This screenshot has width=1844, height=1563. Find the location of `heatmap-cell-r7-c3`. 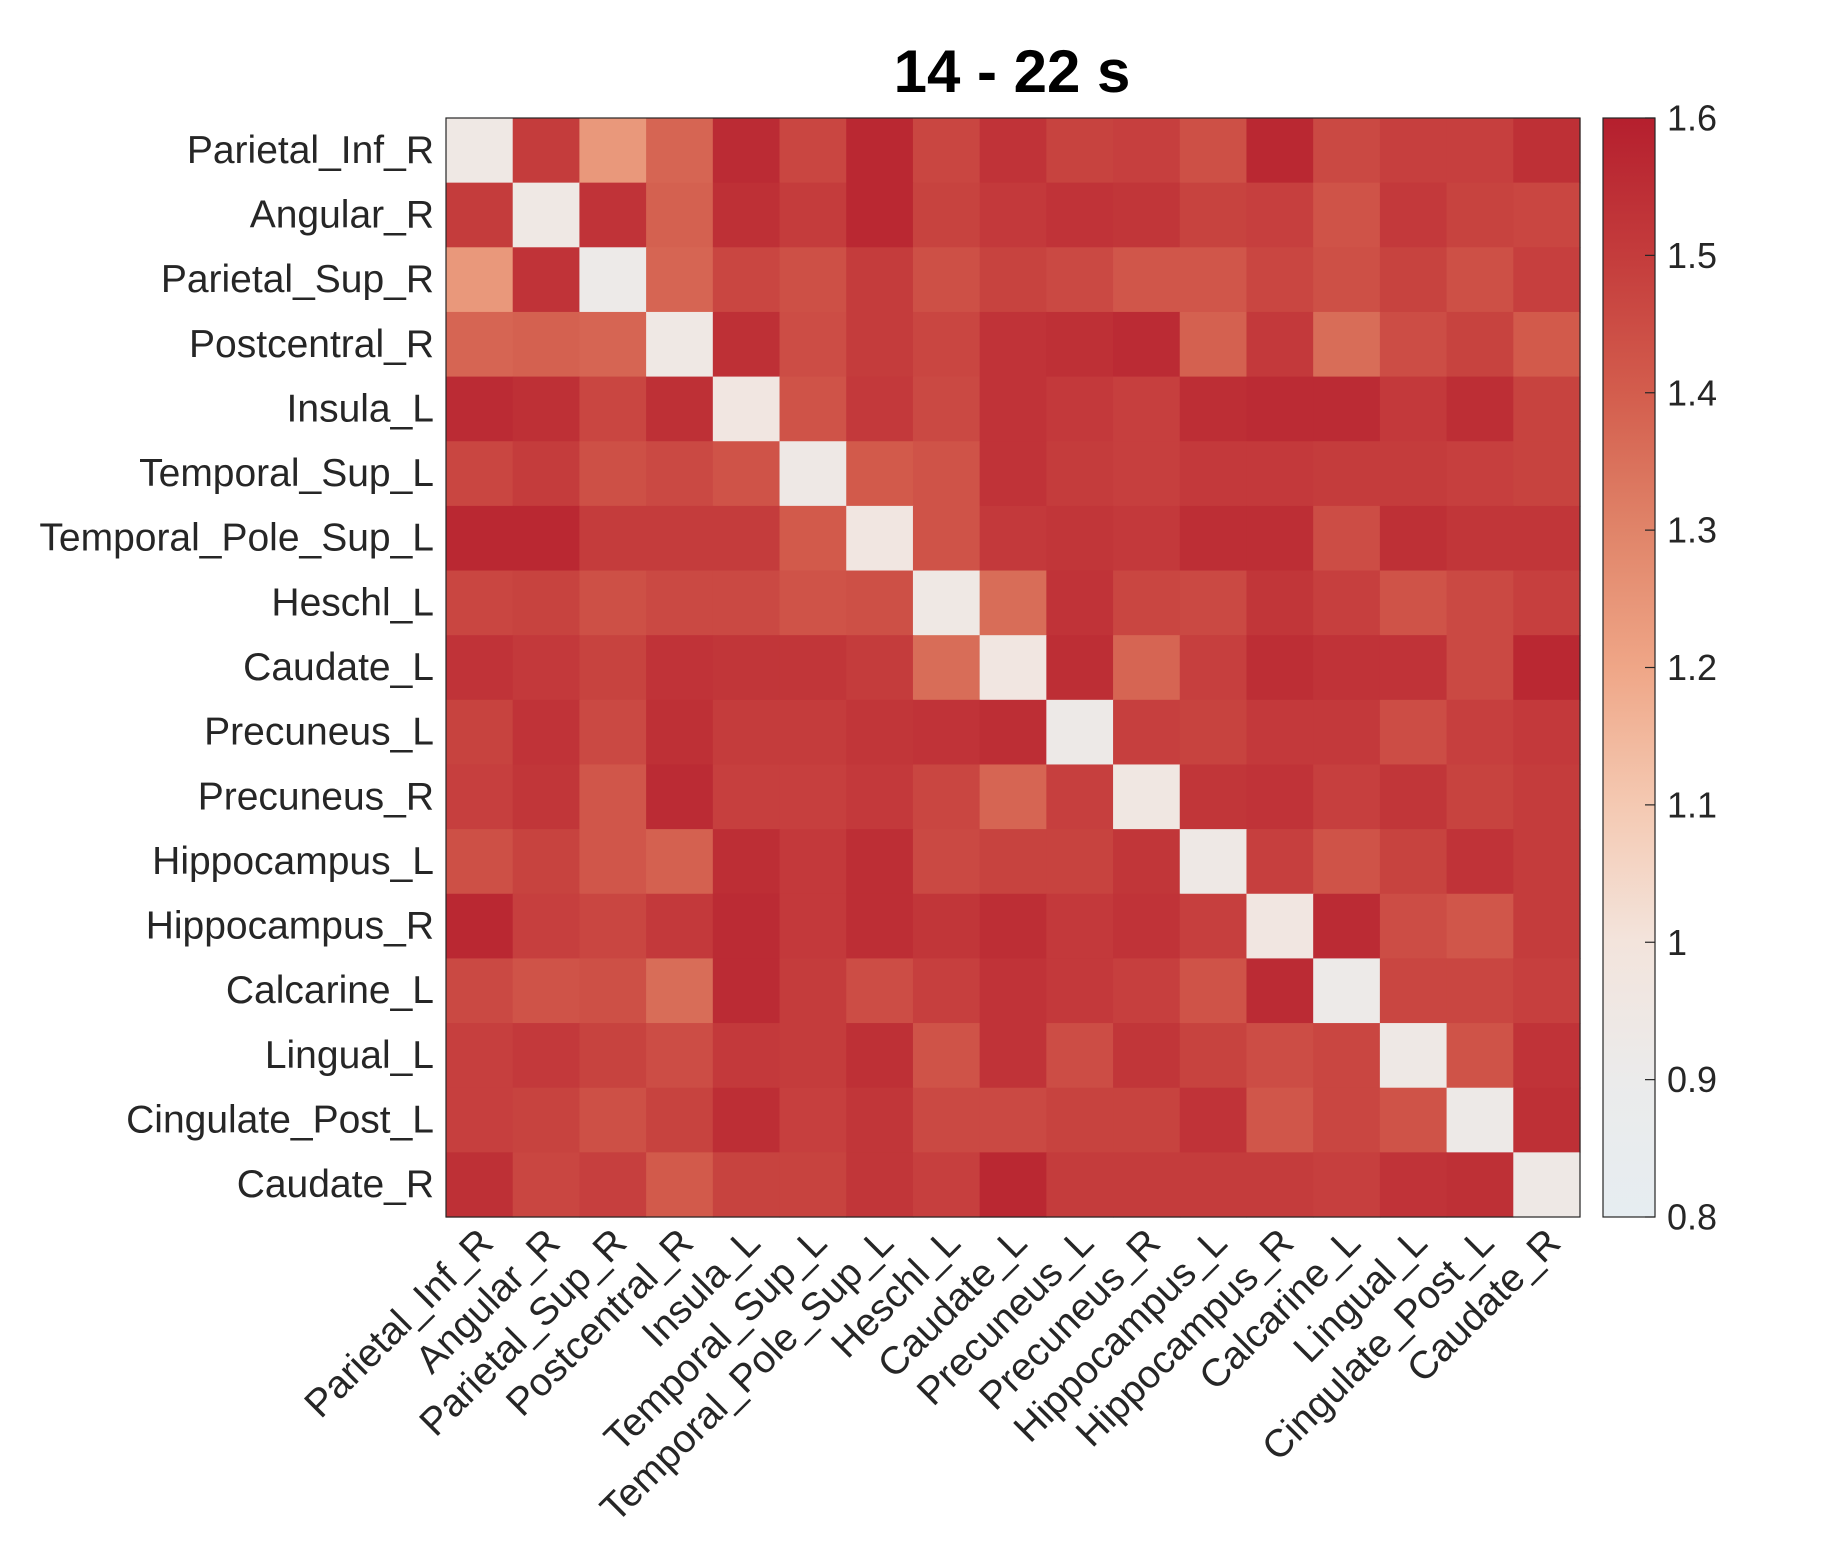

heatmap-cell-r7-c3 is located at coordinates (613, 538).